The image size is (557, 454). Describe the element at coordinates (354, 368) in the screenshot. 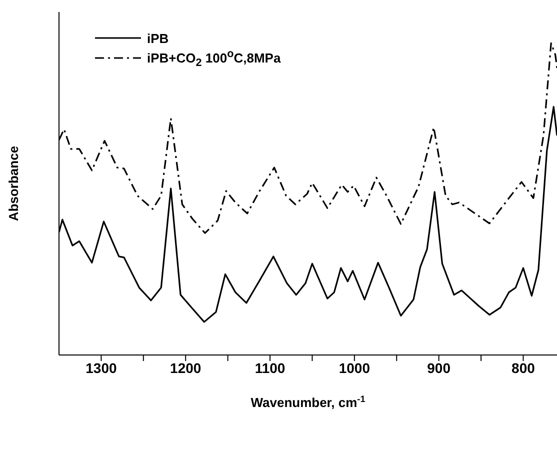

I see `x-tick-label: 1000` at that location.